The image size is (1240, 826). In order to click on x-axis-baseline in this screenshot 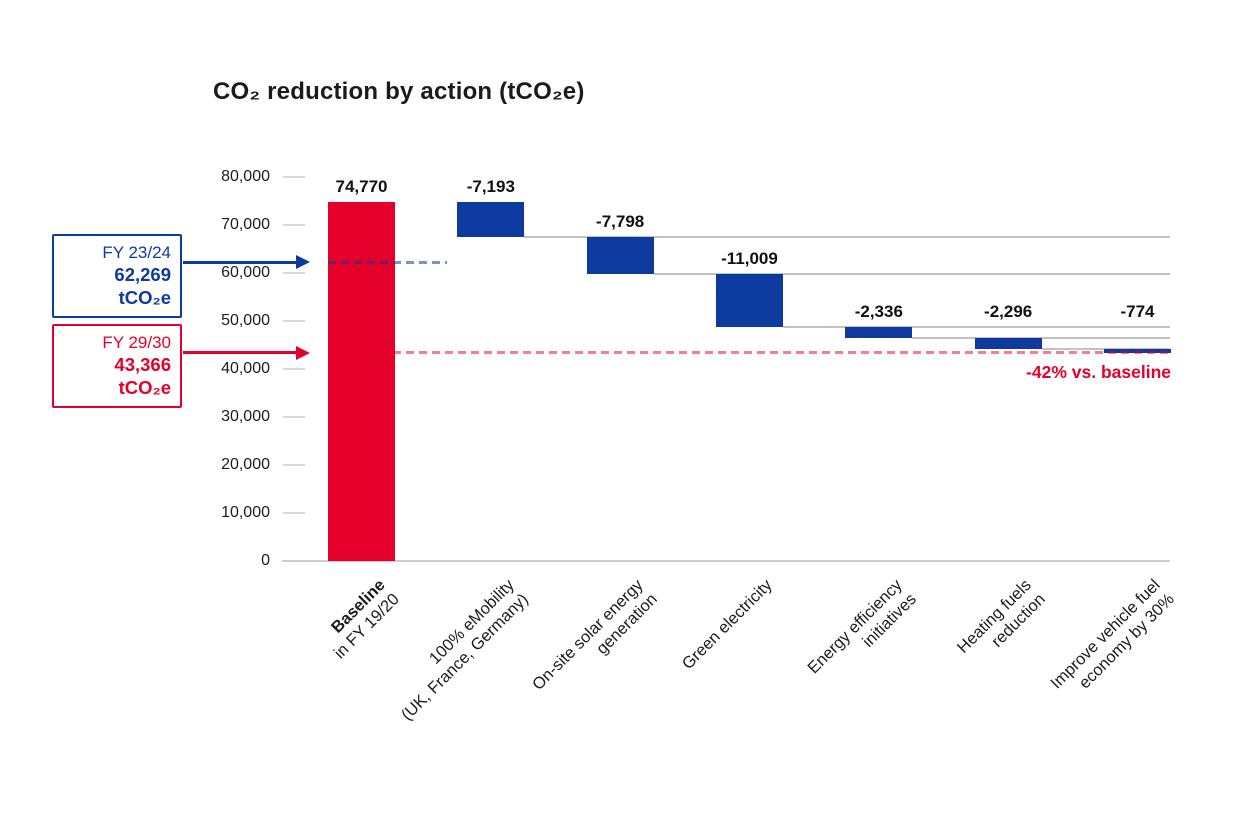, I will do `click(726, 561)`.